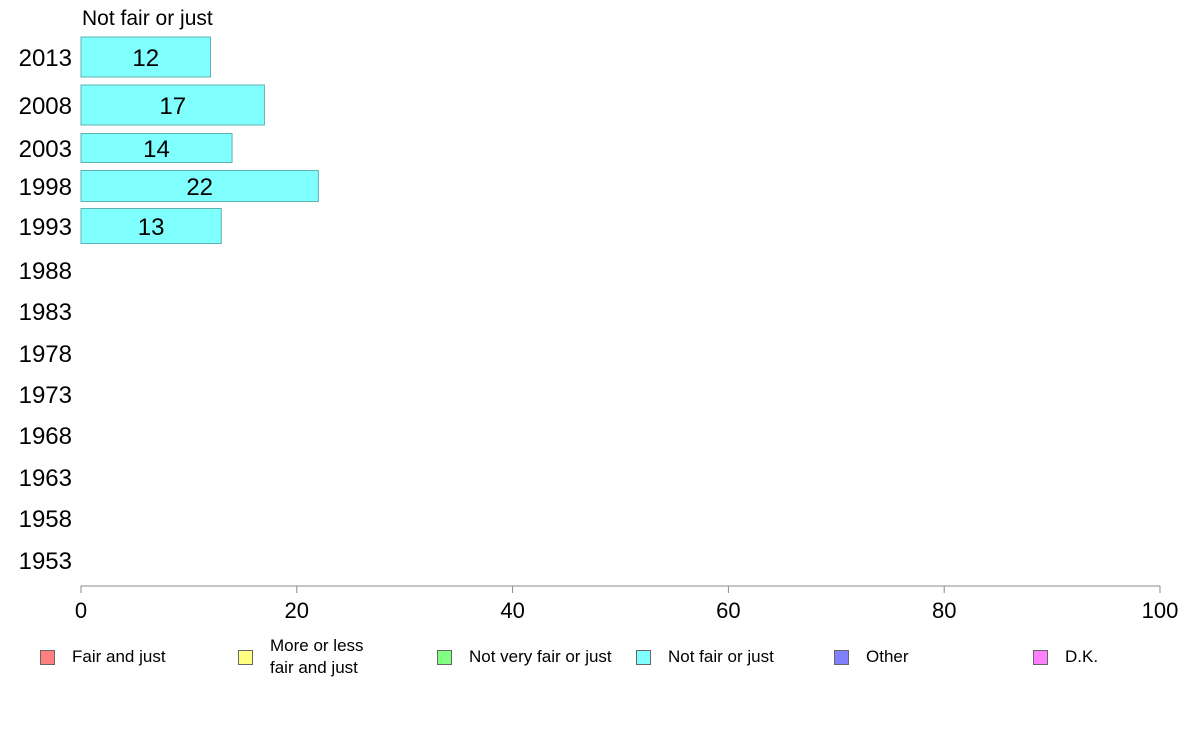  I want to click on legend-item: Fair and just, so click(103, 657).